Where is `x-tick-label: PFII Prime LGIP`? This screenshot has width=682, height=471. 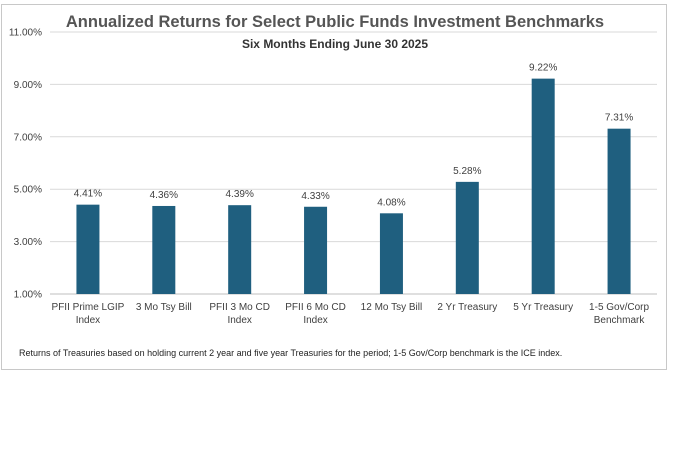 x-tick-label: PFII Prime LGIP is located at coordinates (88, 307).